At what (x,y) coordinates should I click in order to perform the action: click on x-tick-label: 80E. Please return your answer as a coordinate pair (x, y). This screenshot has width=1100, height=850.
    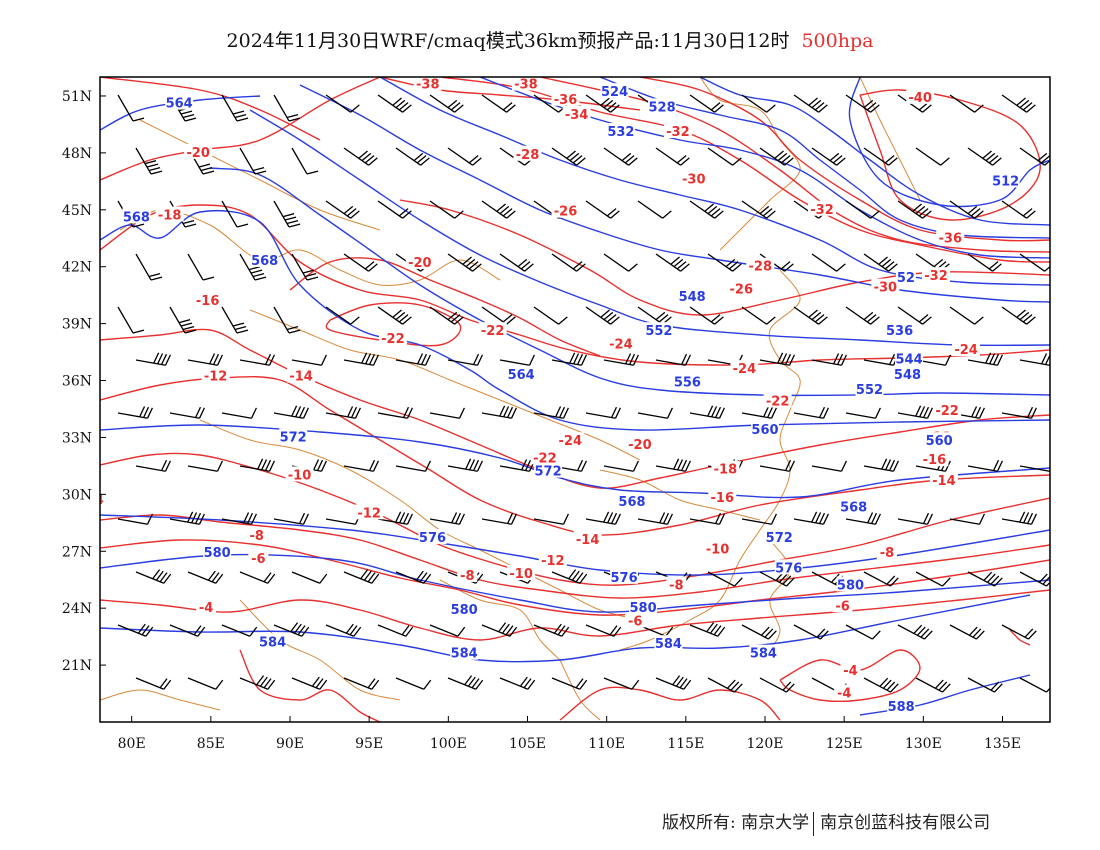
    Looking at the image, I should click on (132, 744).